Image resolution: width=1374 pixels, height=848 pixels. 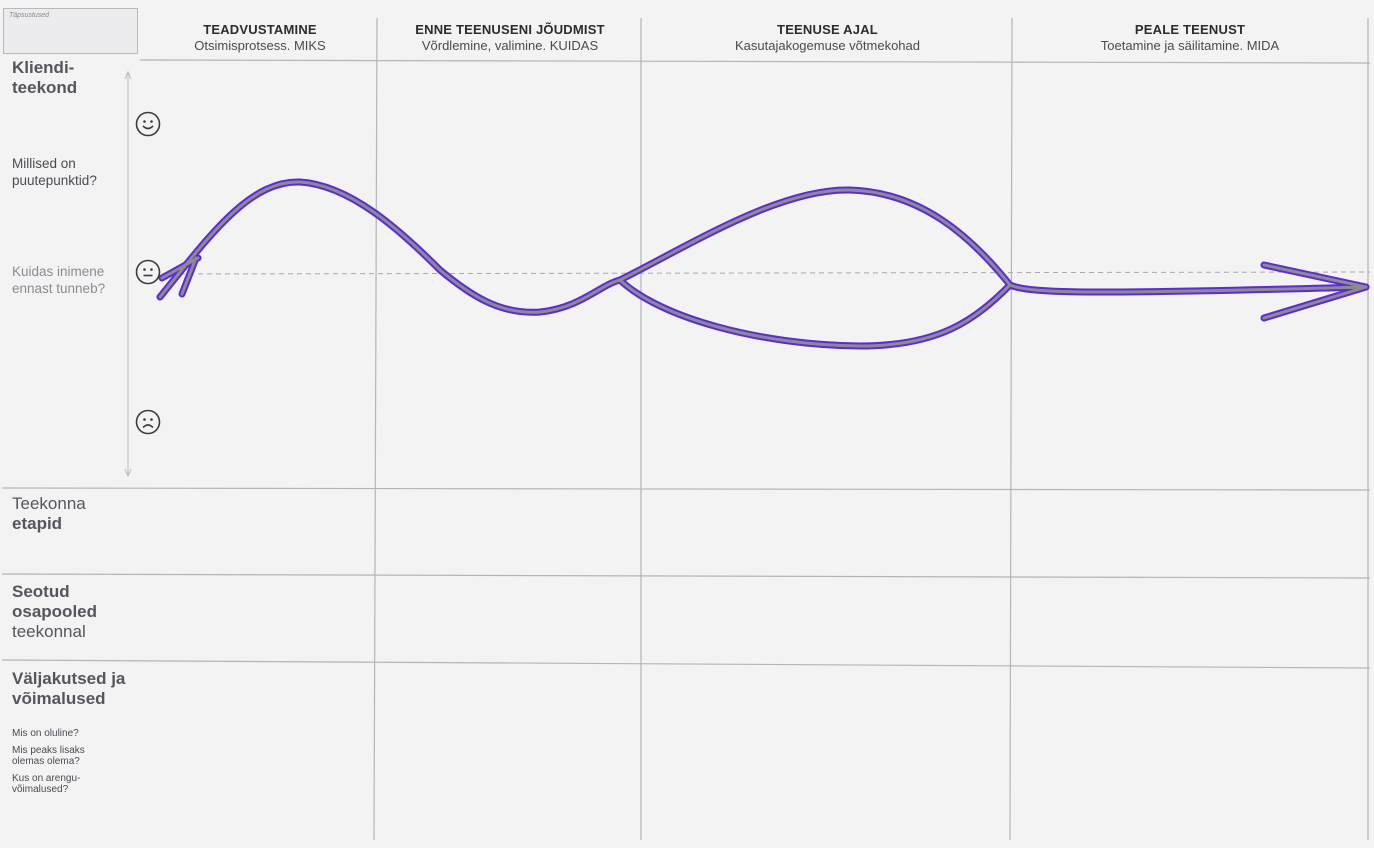 I want to click on column-header-during-service: TEENUSE AJAL Kasutajakogemuse võtmekohad, so click(x=827, y=37).